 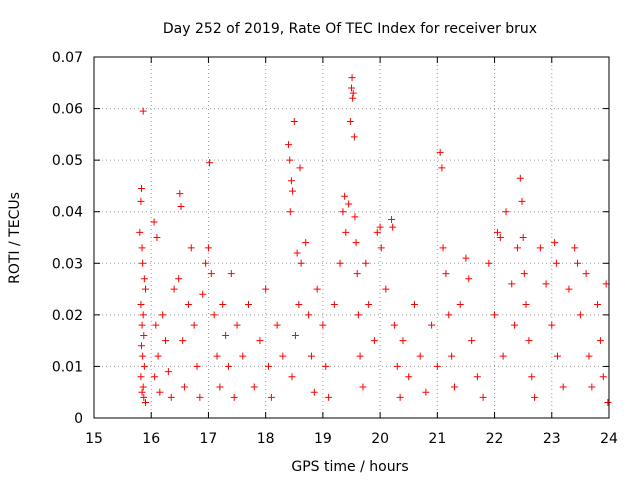 What do you see at coordinates (67, 316) in the screenshot?
I see `y-tick-label: 0.02` at bounding box center [67, 316].